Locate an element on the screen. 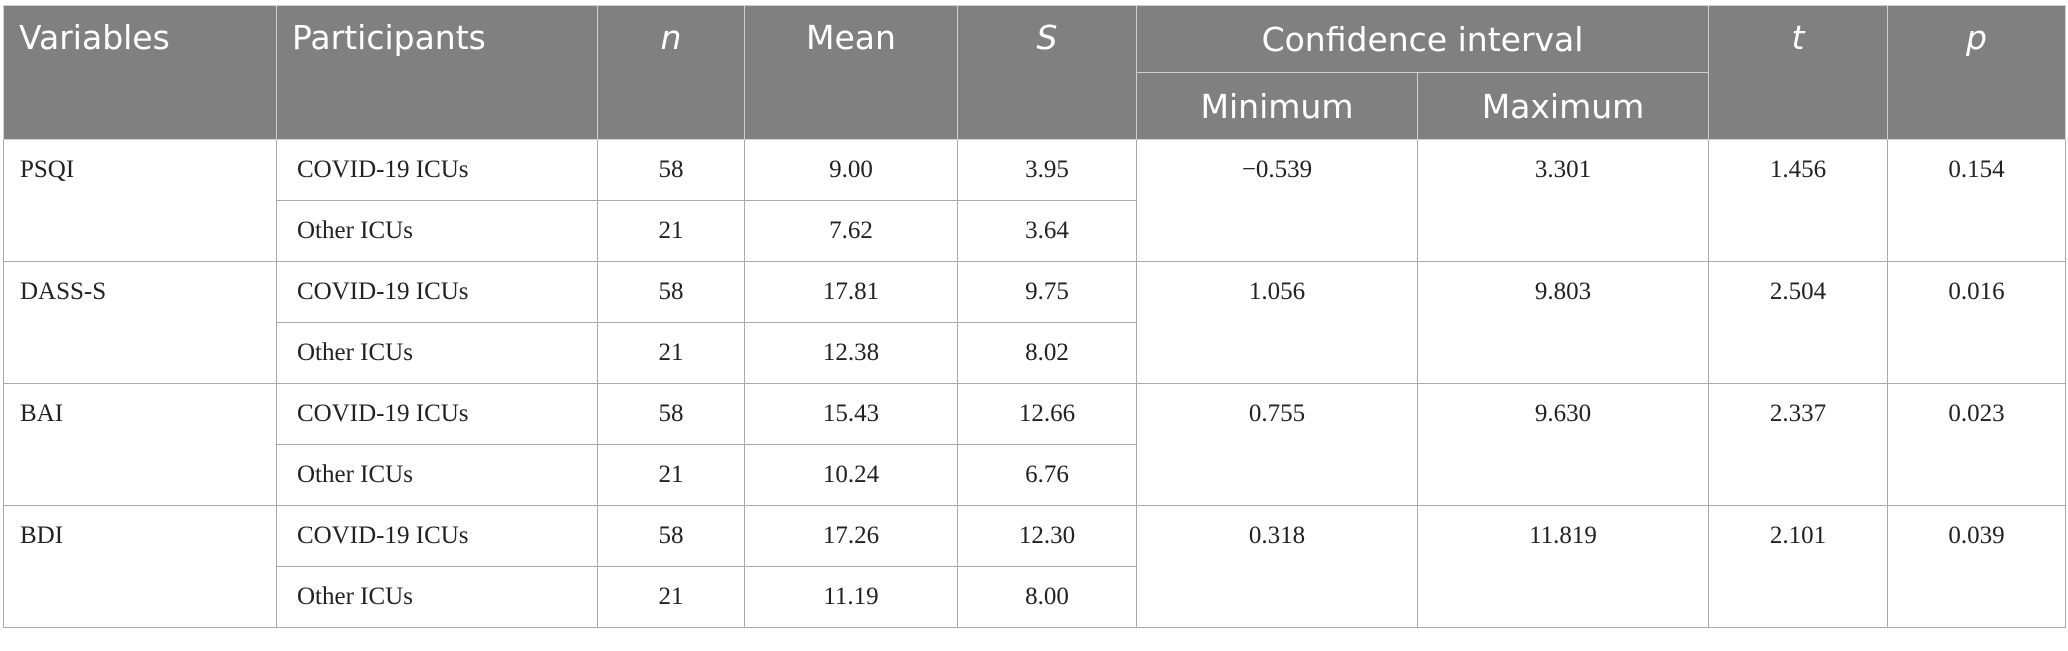 This screenshot has height=651, width=2068. header-p: p is located at coordinates (1977, 72).